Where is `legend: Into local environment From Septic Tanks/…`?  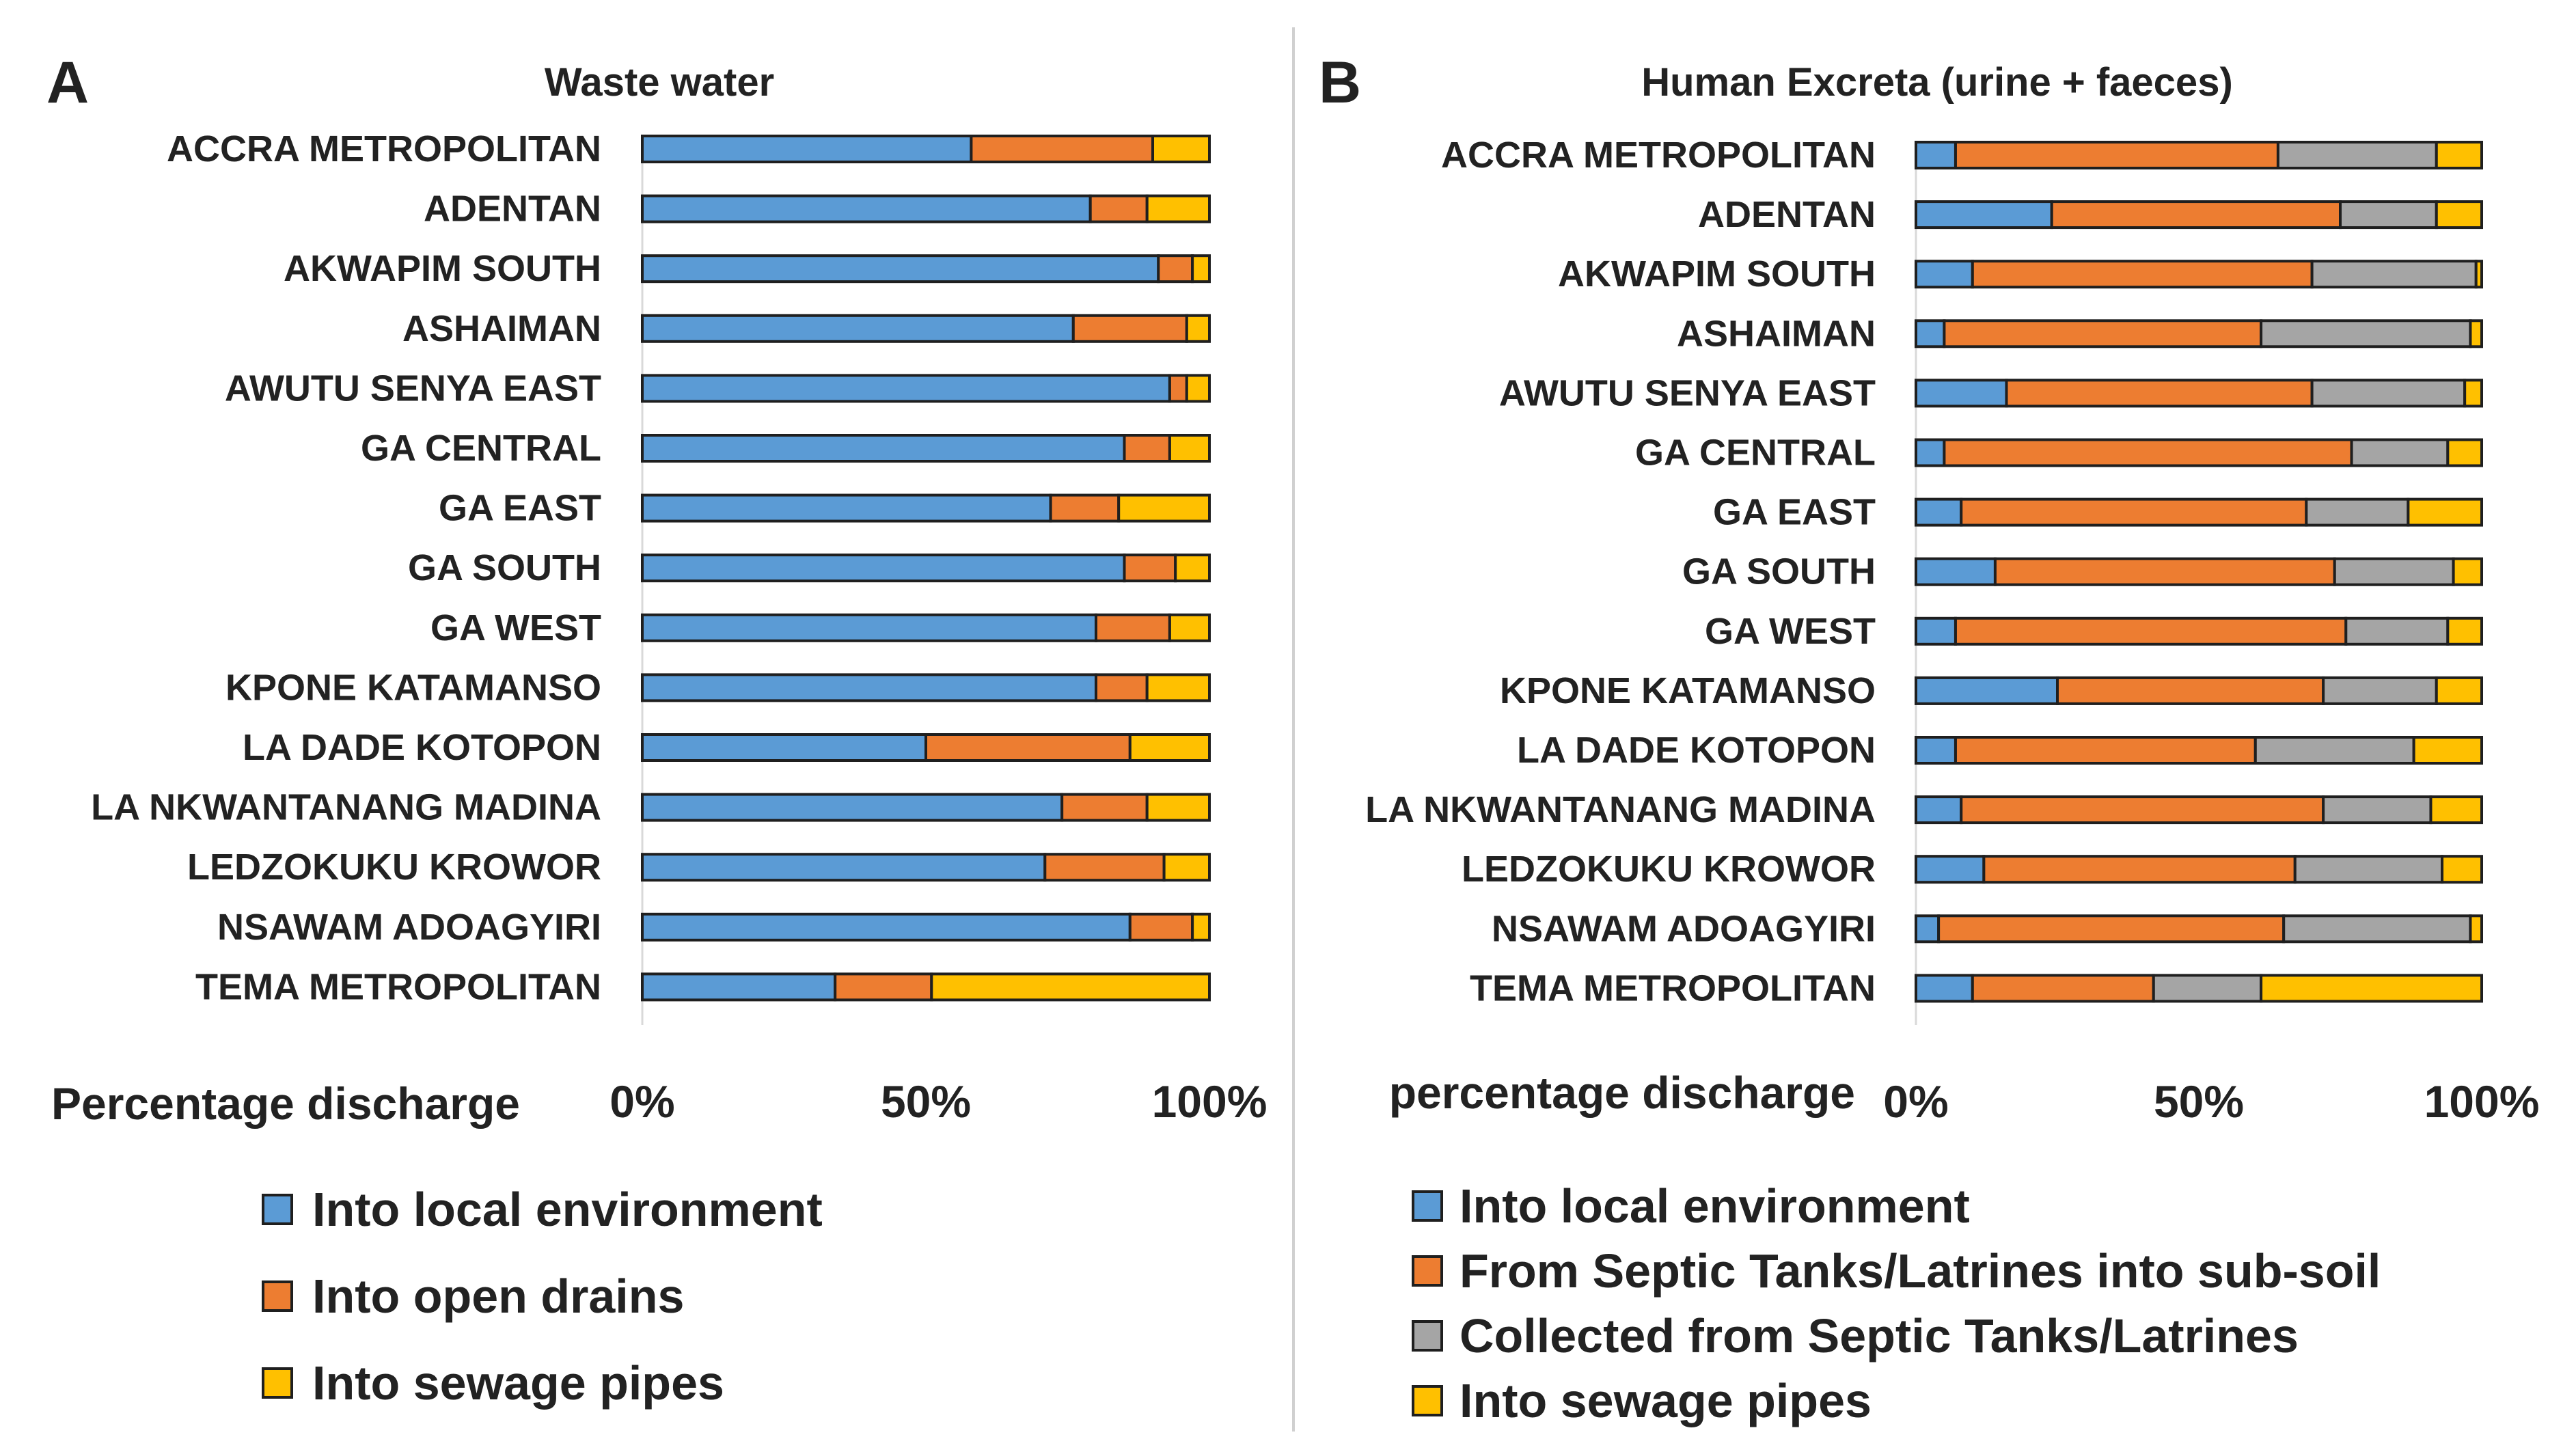 legend: Into local environment From Septic Tanks/… is located at coordinates (1896, 1303).